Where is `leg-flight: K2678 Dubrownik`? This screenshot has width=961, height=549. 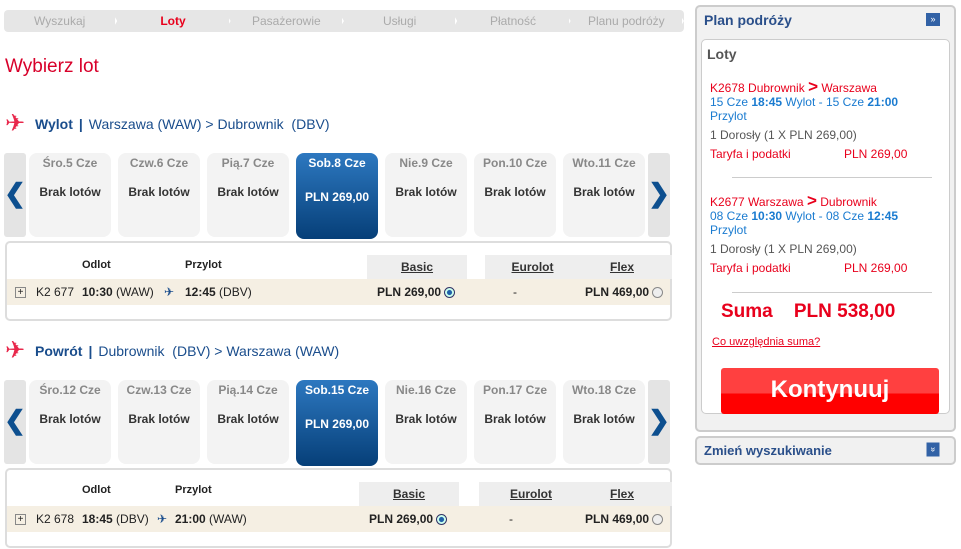 leg-flight: K2678 Dubrownik is located at coordinates (757, 88).